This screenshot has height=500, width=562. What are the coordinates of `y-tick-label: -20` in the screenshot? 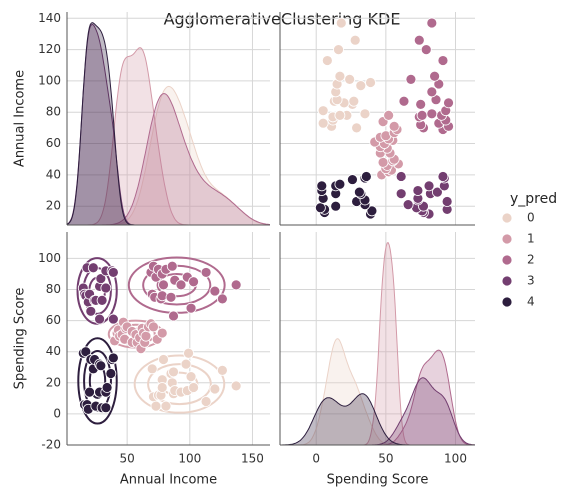 It's located at (51, 445).